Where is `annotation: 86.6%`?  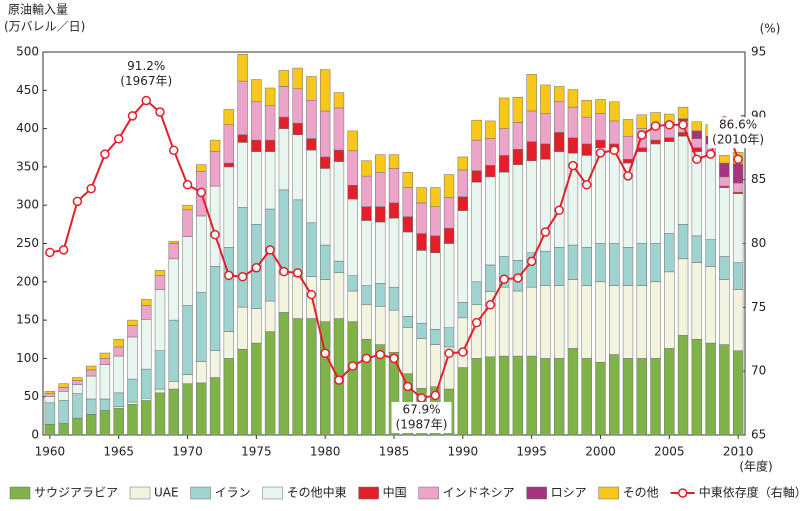
annotation: 86.6% is located at coordinates (738, 125).